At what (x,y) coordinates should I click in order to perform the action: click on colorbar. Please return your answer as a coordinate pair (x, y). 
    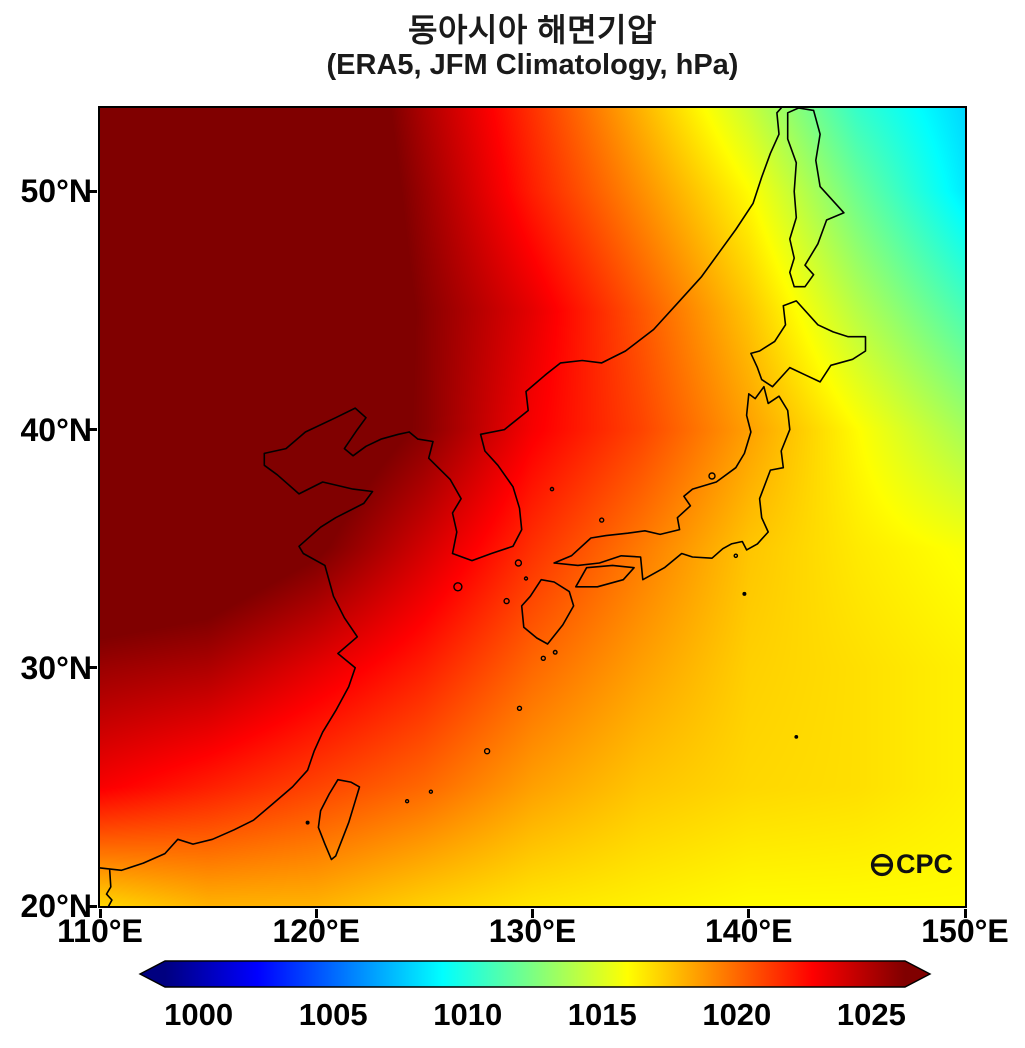
    Looking at the image, I should click on (535, 974).